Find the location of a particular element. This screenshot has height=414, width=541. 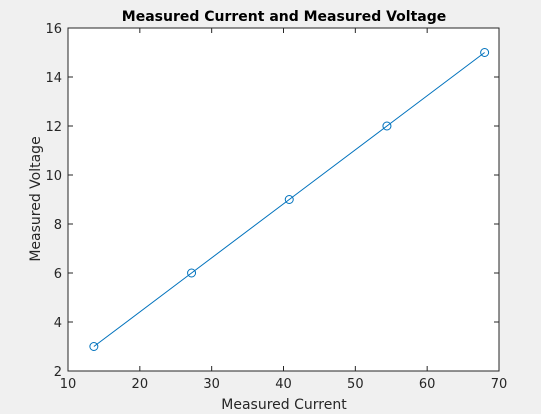

x-tick-label: 10 is located at coordinates (68, 384).